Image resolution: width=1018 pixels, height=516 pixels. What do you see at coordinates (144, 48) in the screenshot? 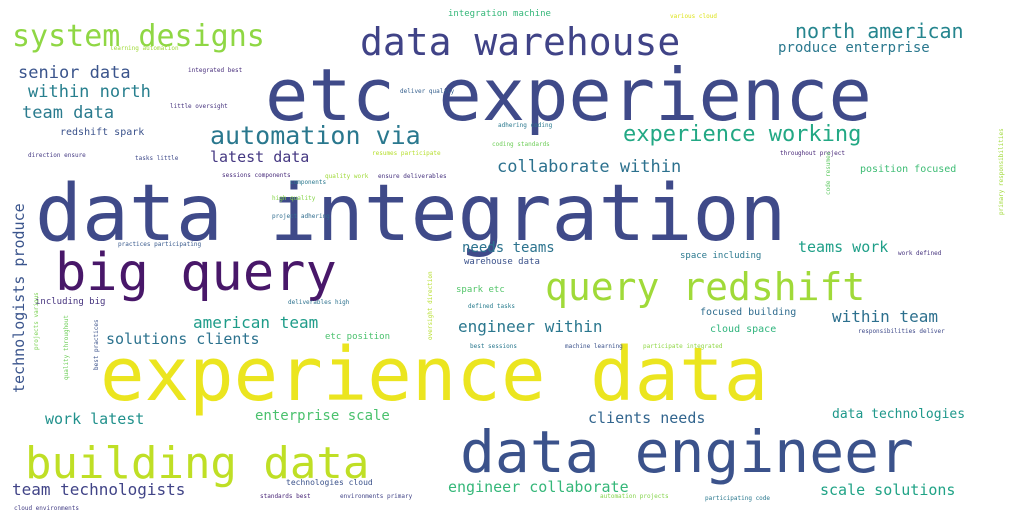
I see `word-learning-automation: learning automation` at bounding box center [144, 48].